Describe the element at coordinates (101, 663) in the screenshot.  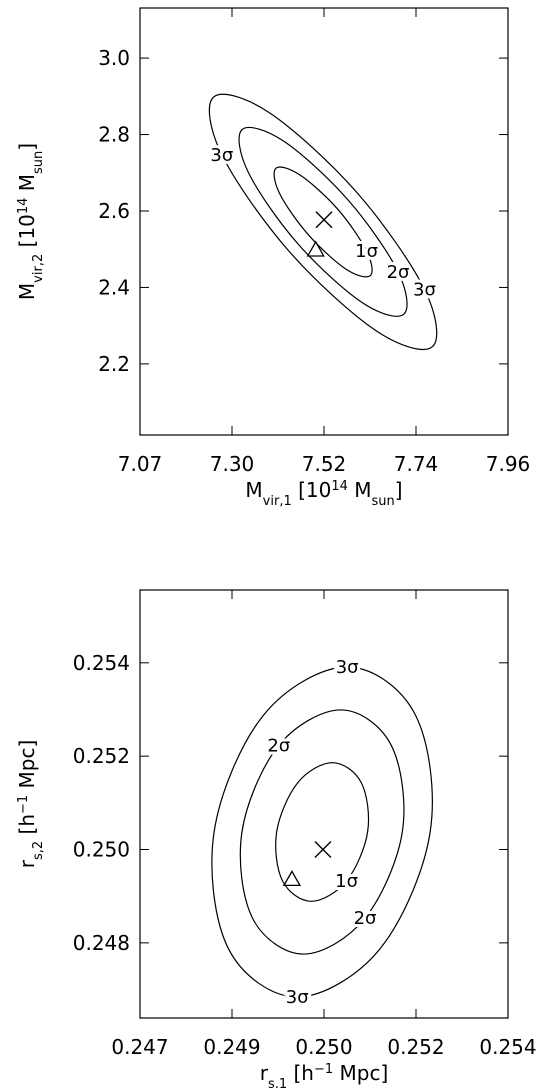
I see `y-tick-label: 0.254` at that location.